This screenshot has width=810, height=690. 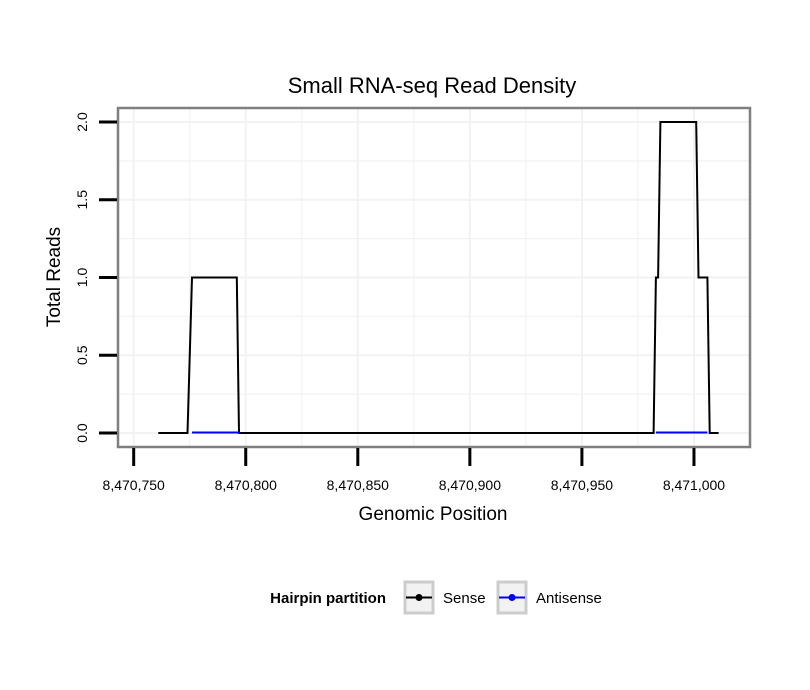 What do you see at coordinates (433, 514) in the screenshot?
I see `x-axis-title: Genomic Position` at bounding box center [433, 514].